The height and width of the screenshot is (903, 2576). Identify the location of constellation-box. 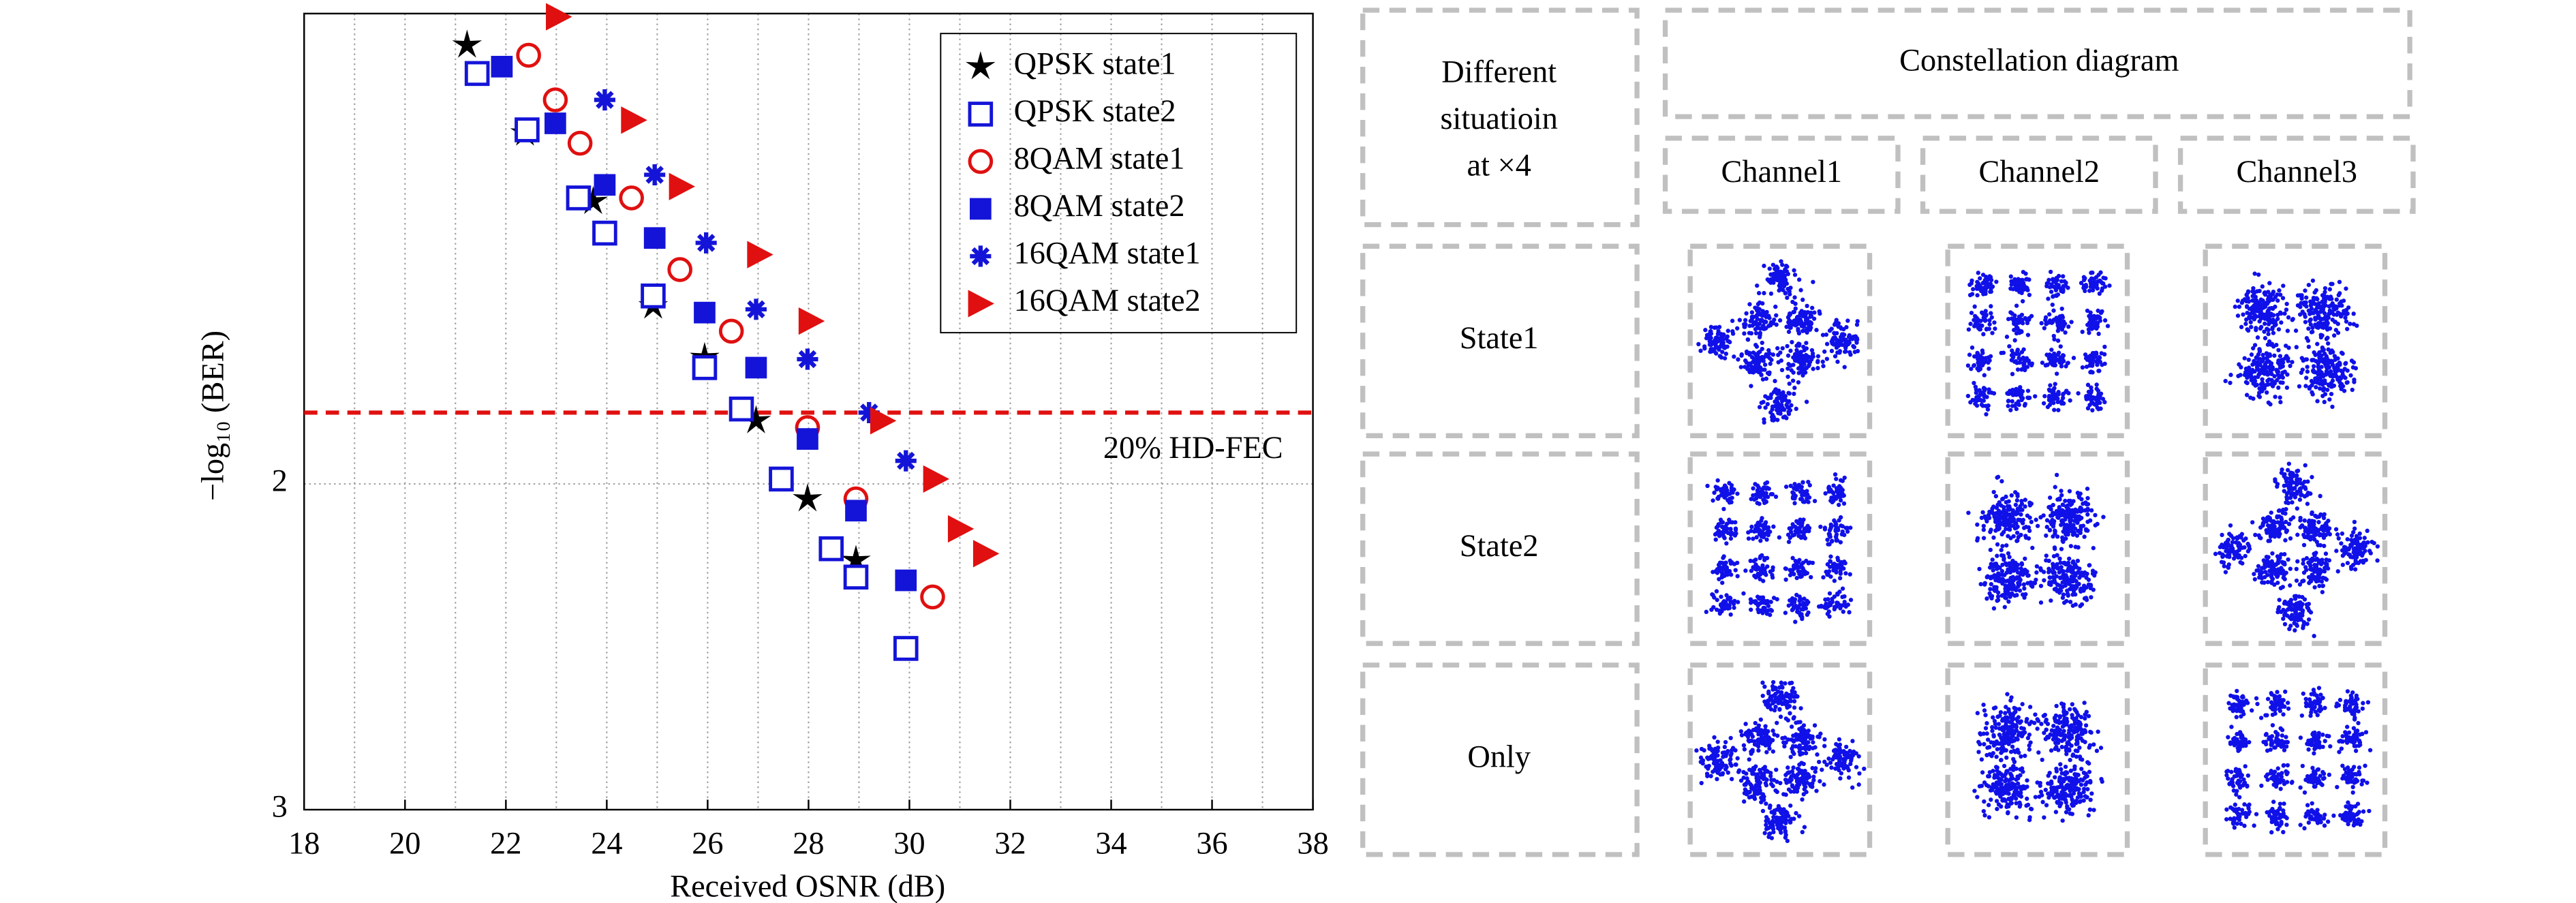
(1780, 340).